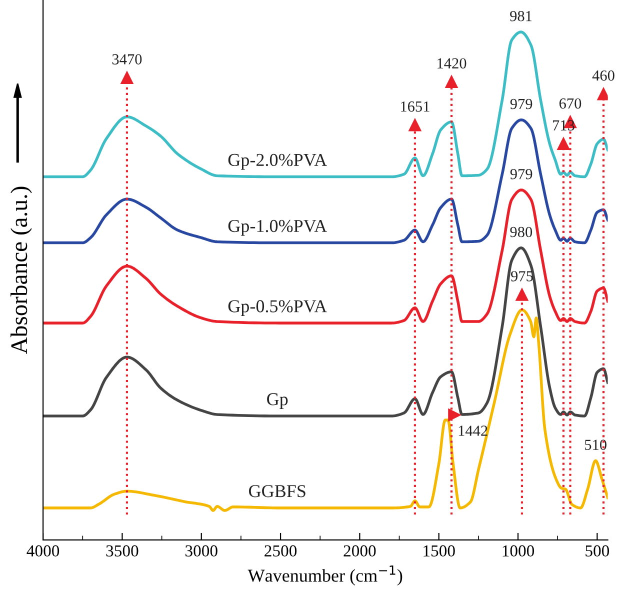 This screenshot has width=624, height=606. I want to click on series-label: Gp-0.5%PVA, so click(277, 308).